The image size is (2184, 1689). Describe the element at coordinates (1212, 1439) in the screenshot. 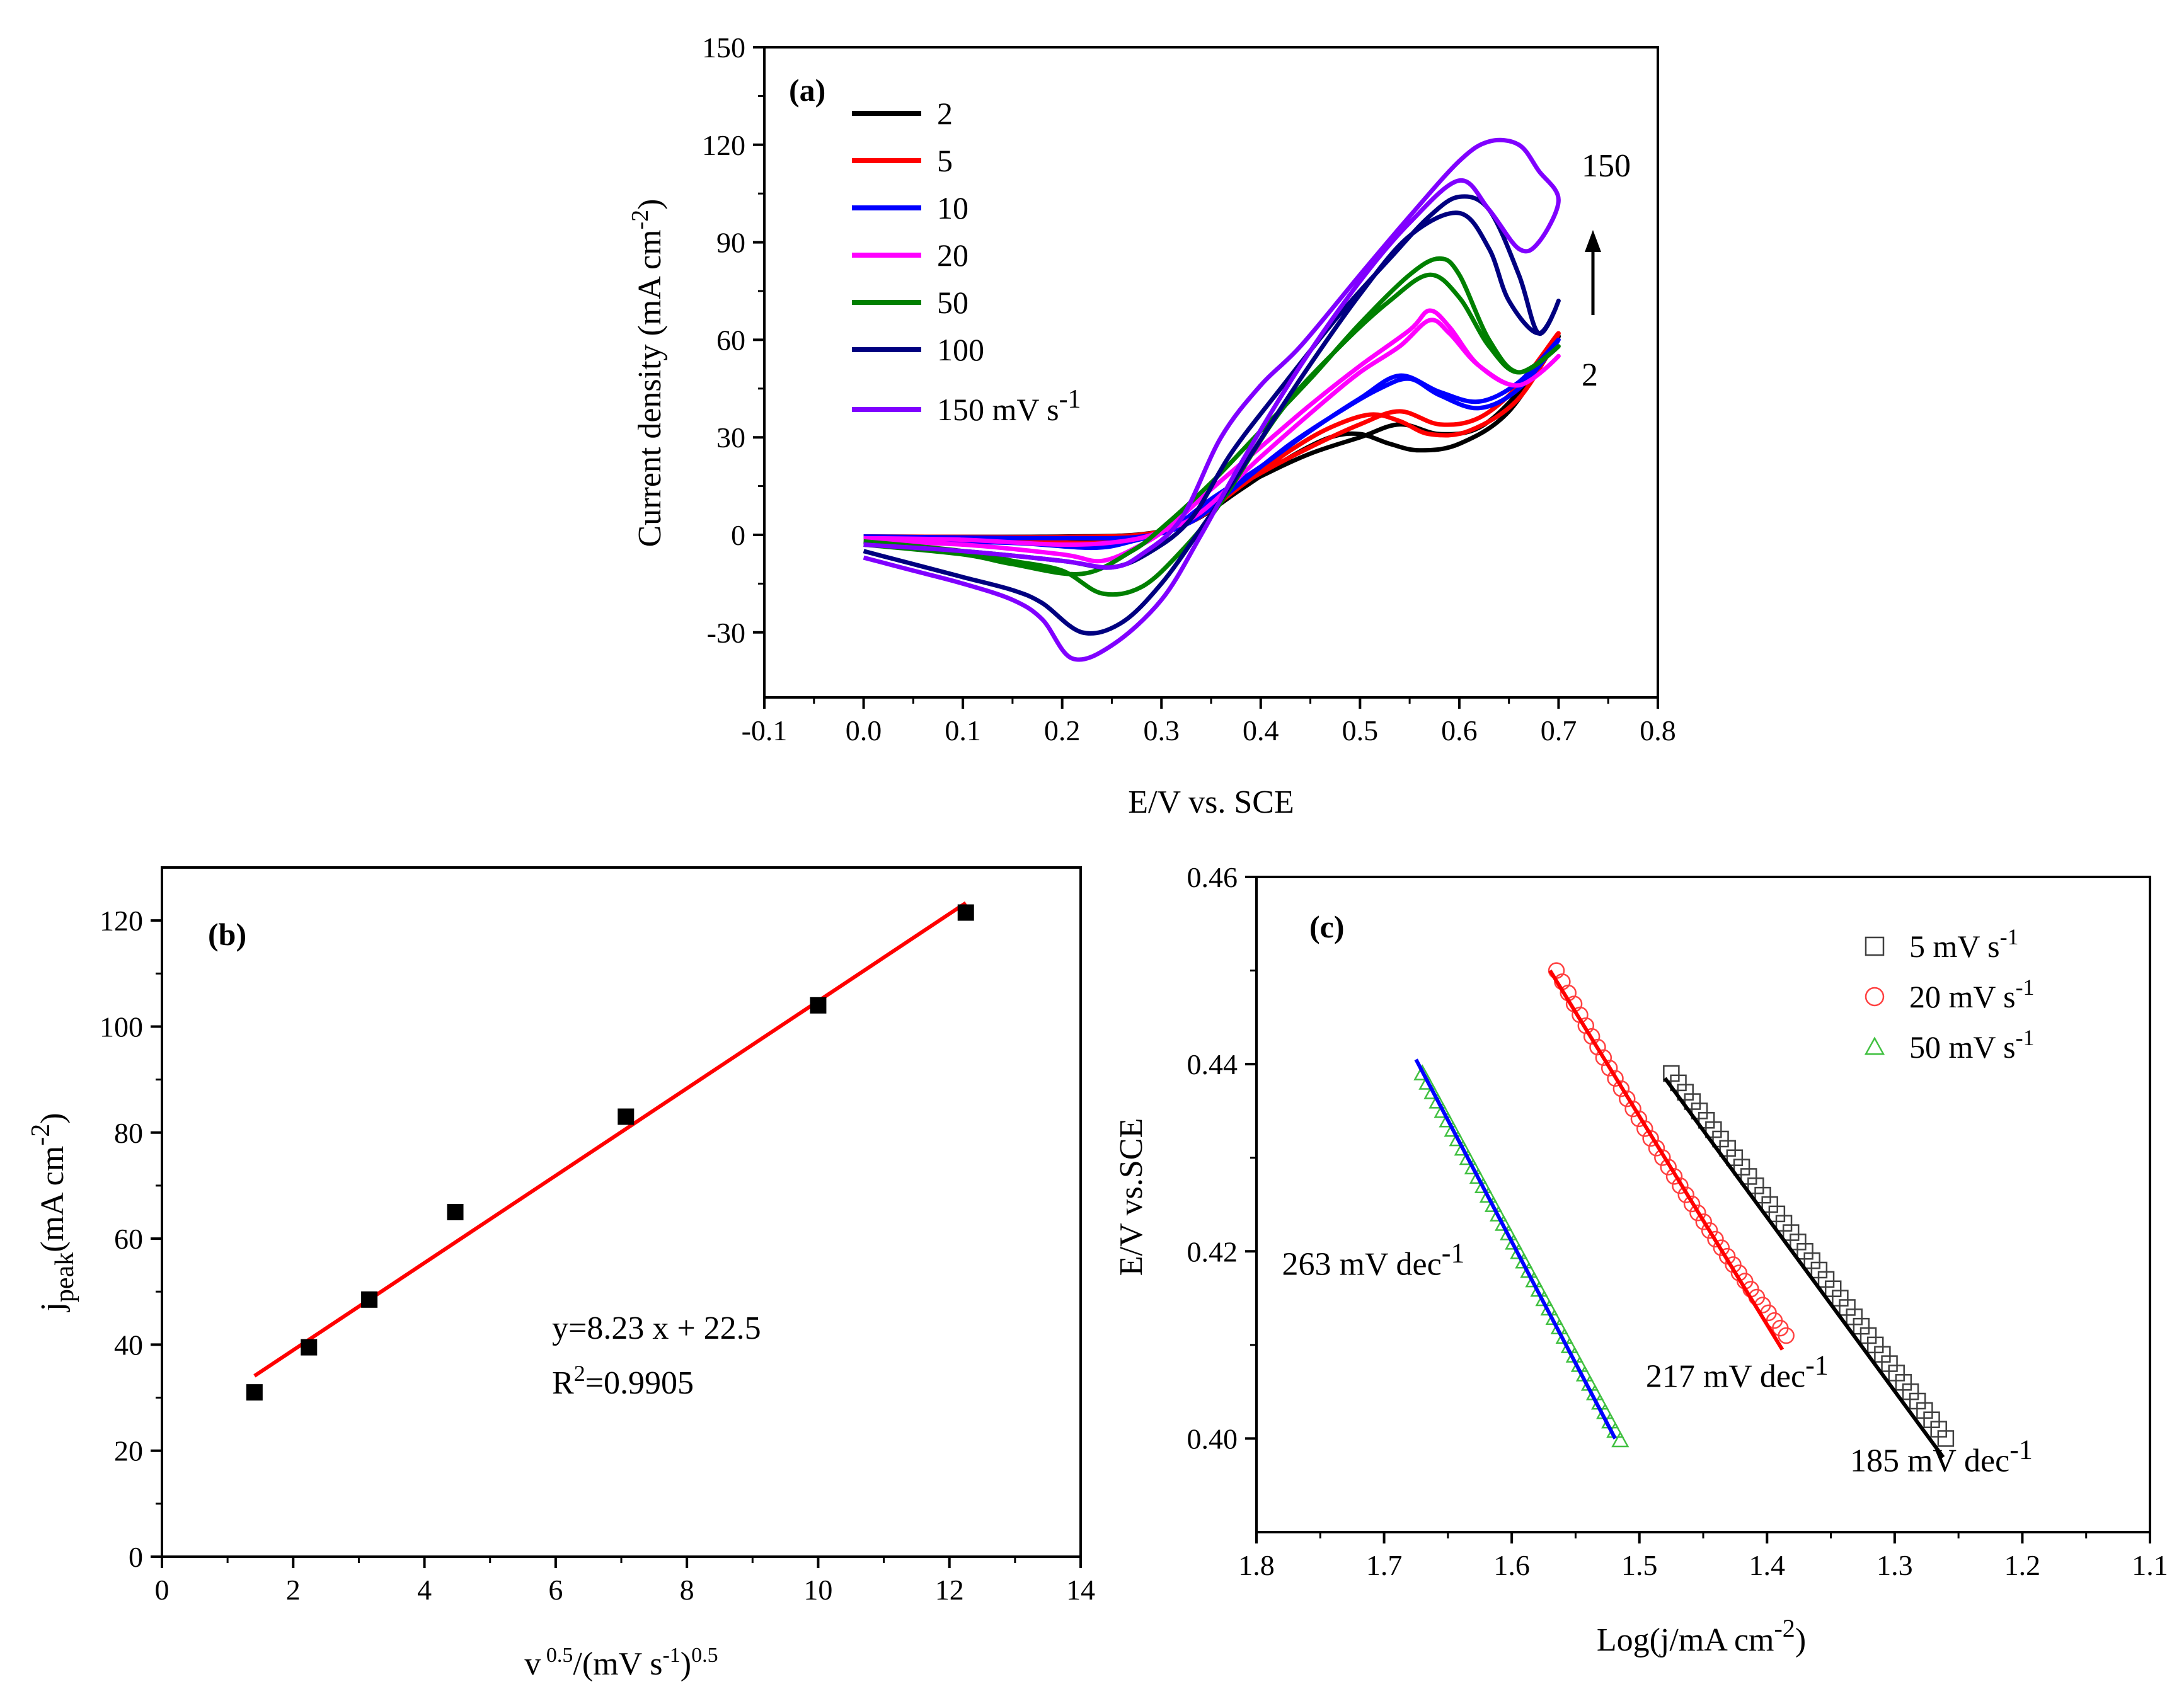

I see `c-y-tick-label: 0.40` at that location.